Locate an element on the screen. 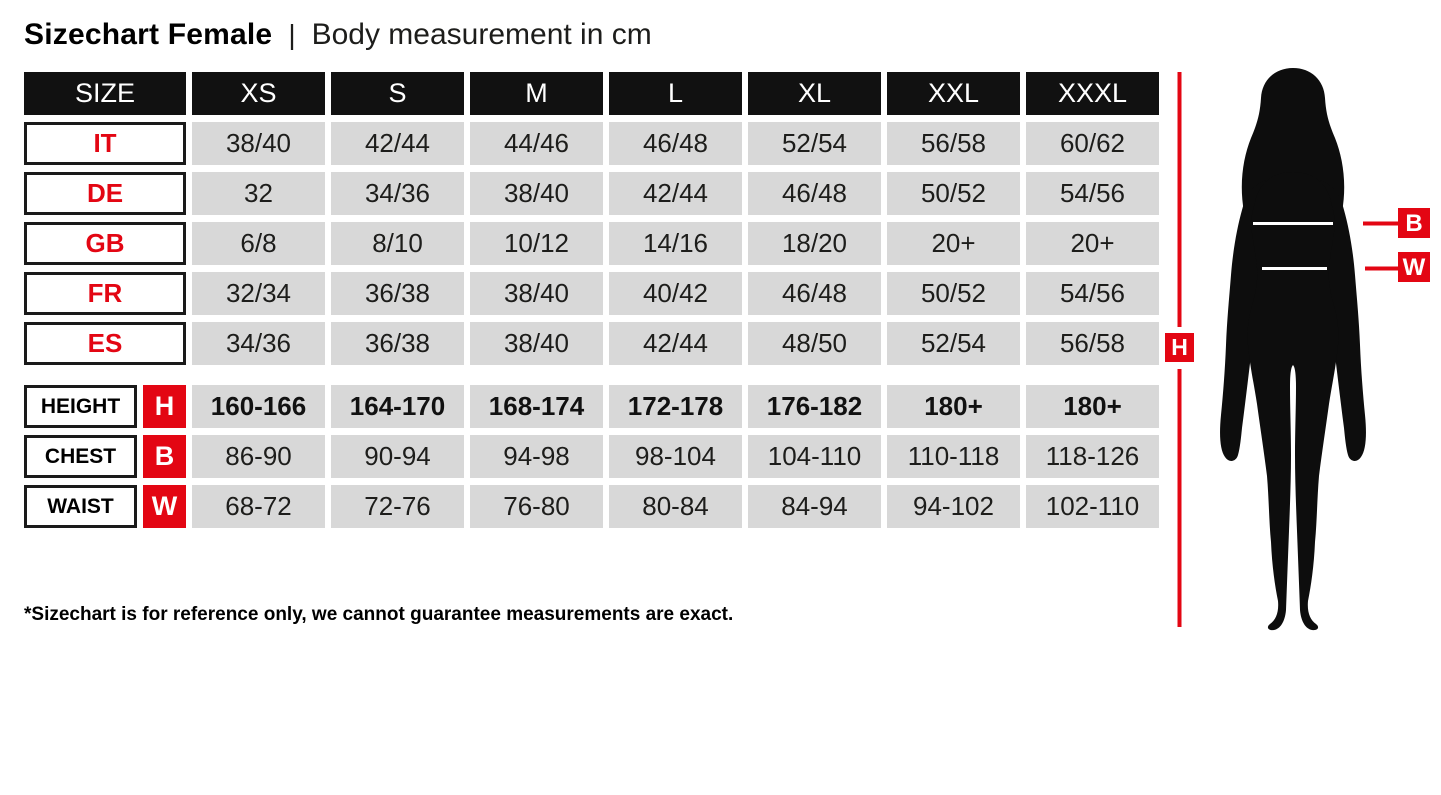 The height and width of the screenshot is (795, 1441). corner-header-size: SIZE is located at coordinates (105, 93).